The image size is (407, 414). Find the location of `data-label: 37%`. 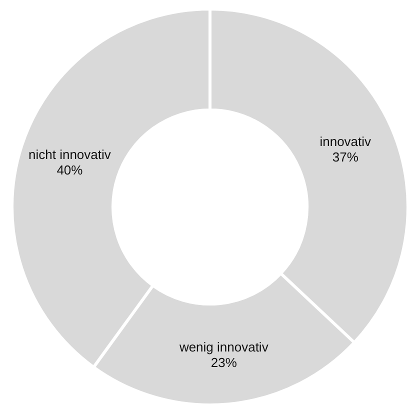

data-label: 37% is located at coordinates (345, 156).